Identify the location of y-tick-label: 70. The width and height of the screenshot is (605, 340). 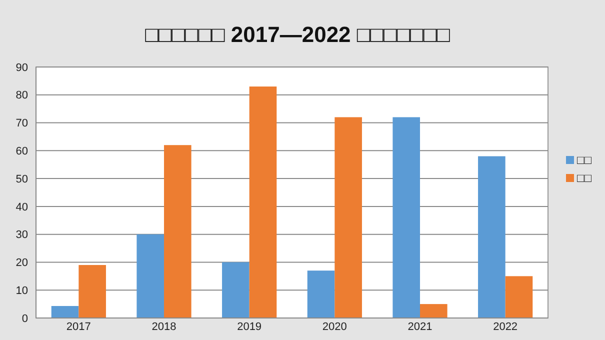
(22, 124).